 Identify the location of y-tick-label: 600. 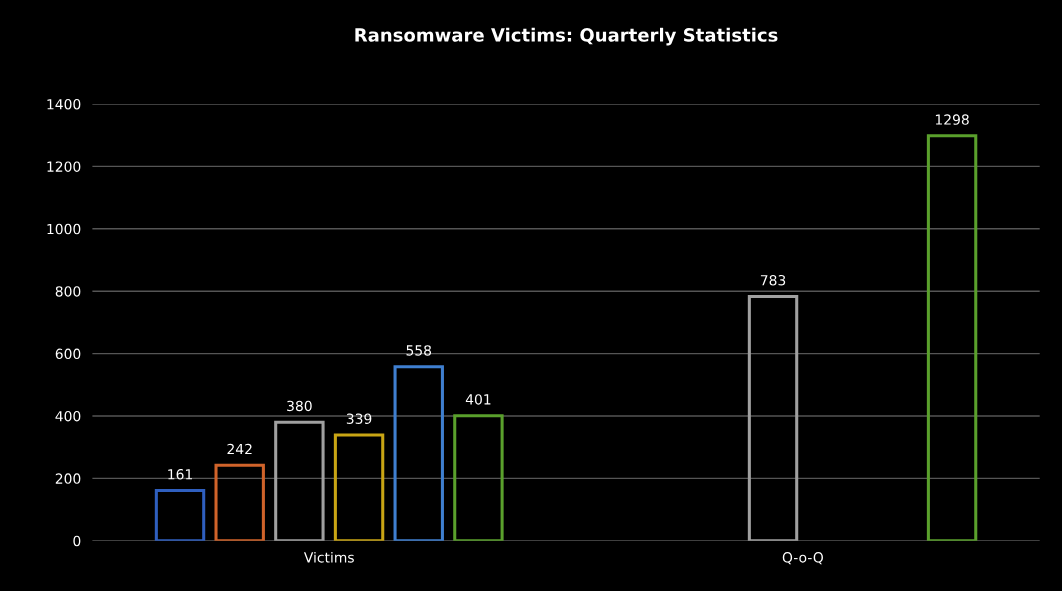
(68, 354).